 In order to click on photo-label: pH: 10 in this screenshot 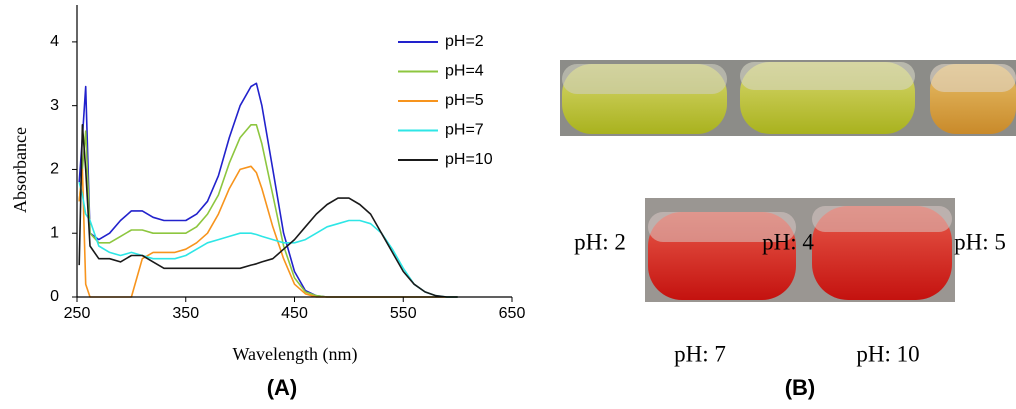, I will do `click(887, 353)`.